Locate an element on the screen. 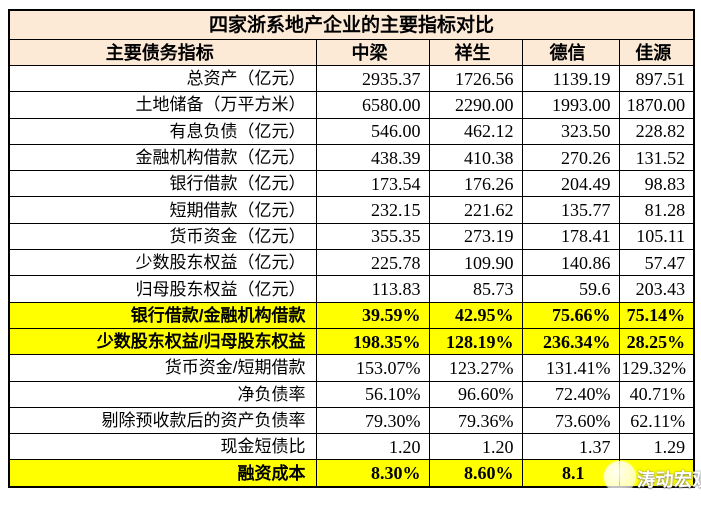 Image resolution: width=701 pixels, height=506 pixels. table-row: 银行借款/金融机构借款 39.59% 42.95% 75.66% 75.14% is located at coordinates (351, 315).